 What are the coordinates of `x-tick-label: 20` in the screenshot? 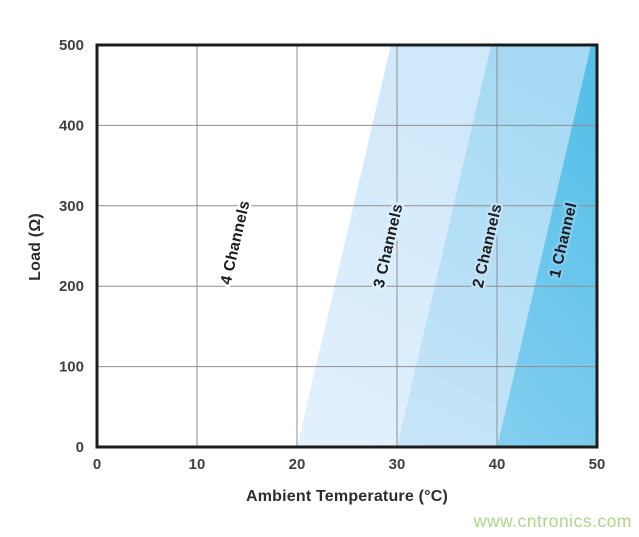 It's located at (297, 464).